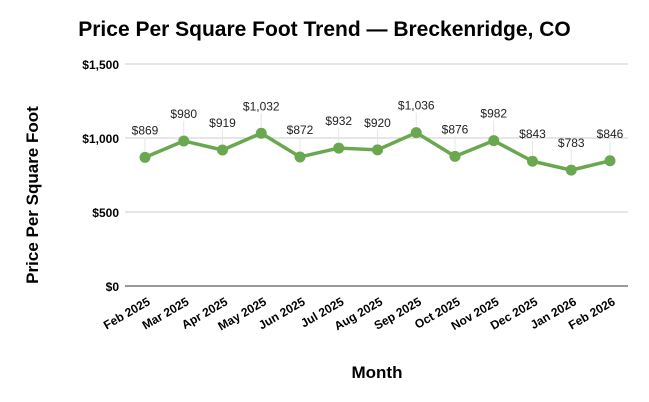 The width and height of the screenshot is (649, 402). I want to click on data-label: $1,032, so click(261, 106).